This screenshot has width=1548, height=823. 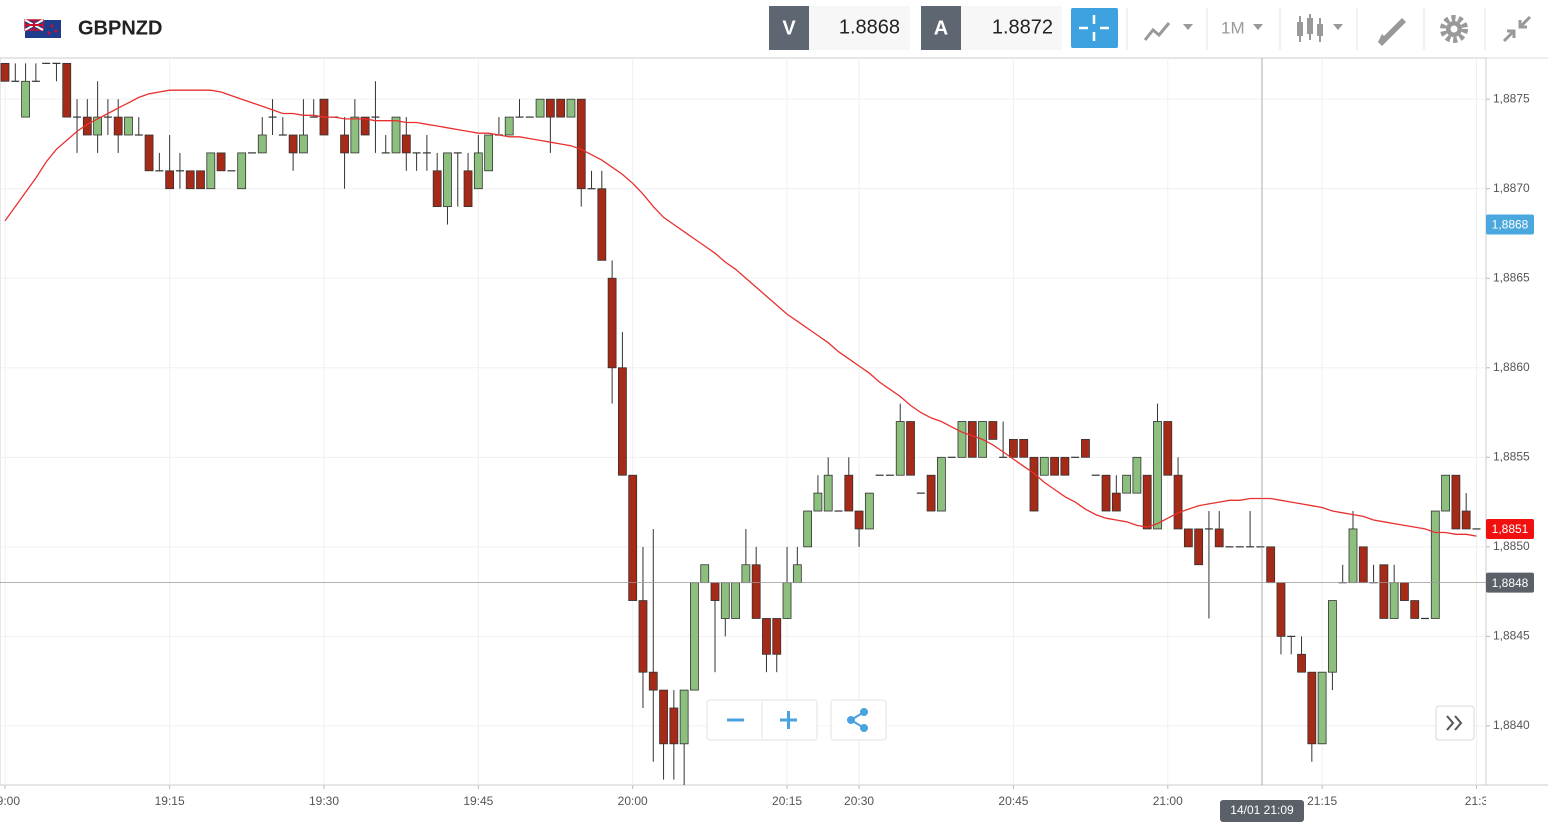 I want to click on timeframe: 1M, so click(x=1233, y=27).